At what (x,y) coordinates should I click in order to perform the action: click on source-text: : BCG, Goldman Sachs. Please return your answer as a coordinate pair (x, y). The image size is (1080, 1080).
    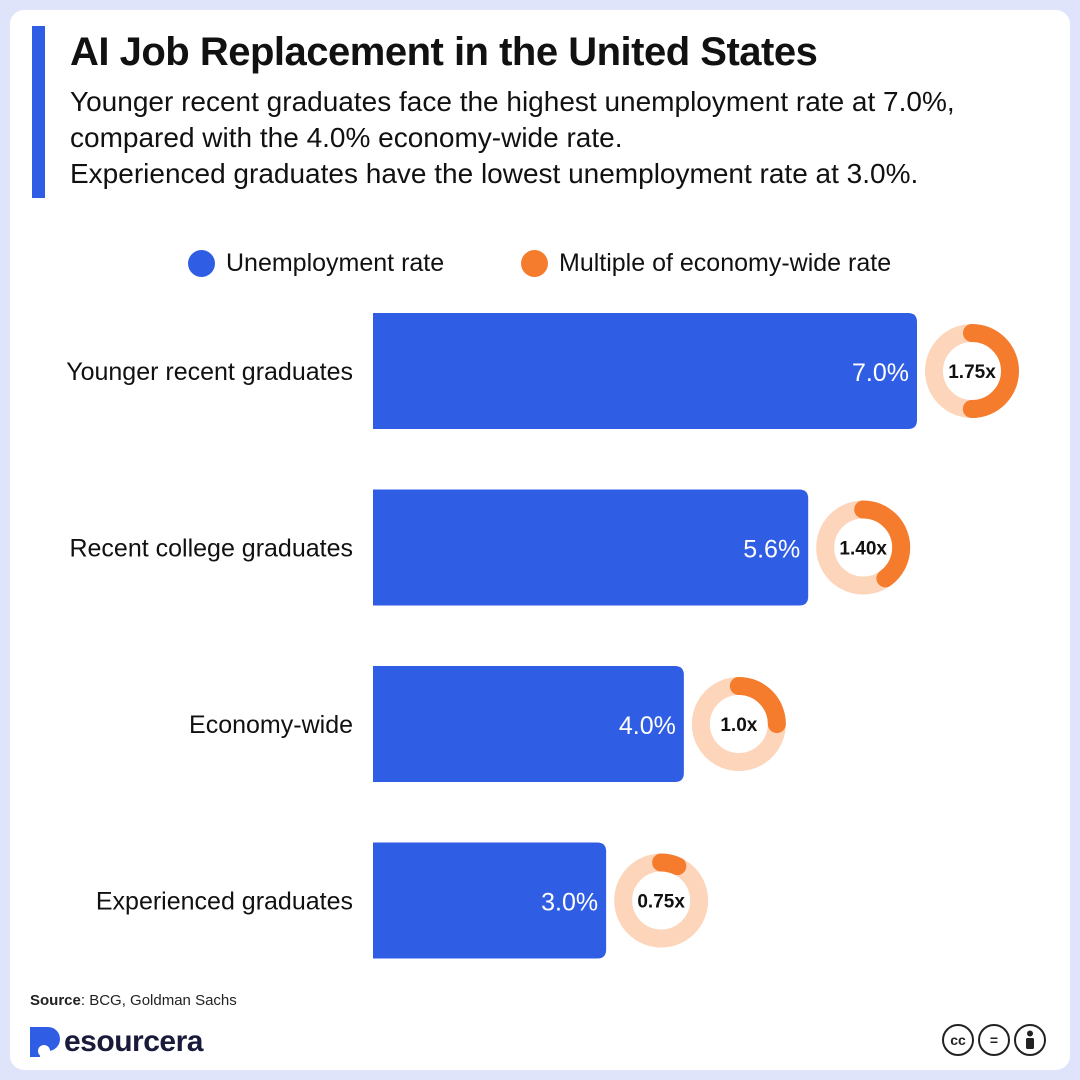
    Looking at the image, I should click on (158, 1000).